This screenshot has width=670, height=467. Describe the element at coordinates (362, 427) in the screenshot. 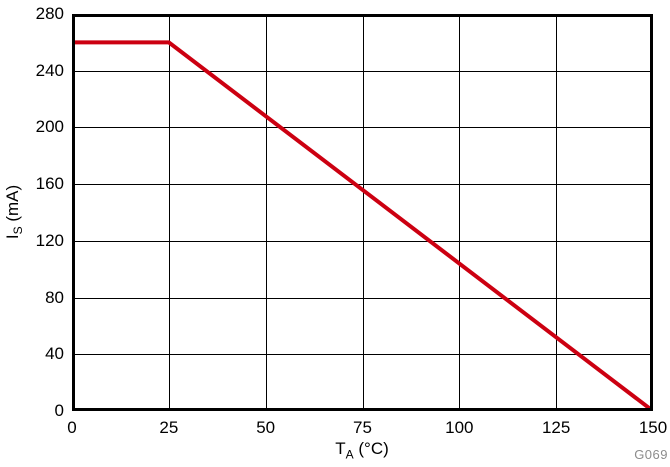

I see `x-tick-label: 75` at that location.